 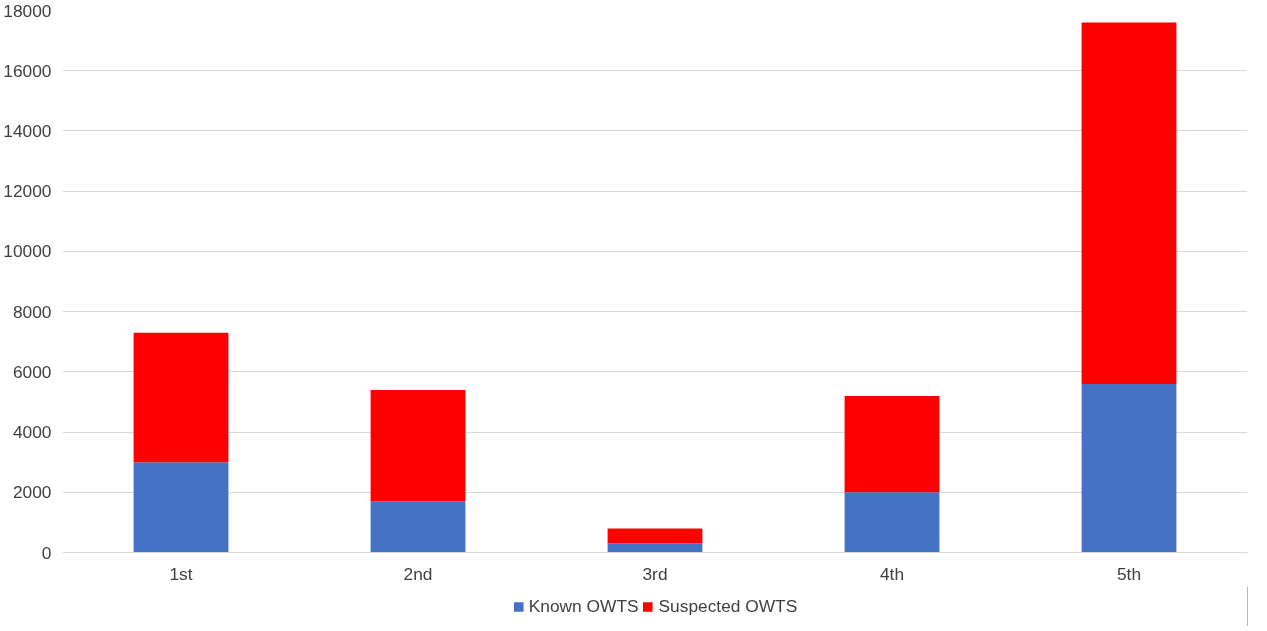 What do you see at coordinates (655, 573) in the screenshot?
I see `x-tick-label: 3rd` at bounding box center [655, 573].